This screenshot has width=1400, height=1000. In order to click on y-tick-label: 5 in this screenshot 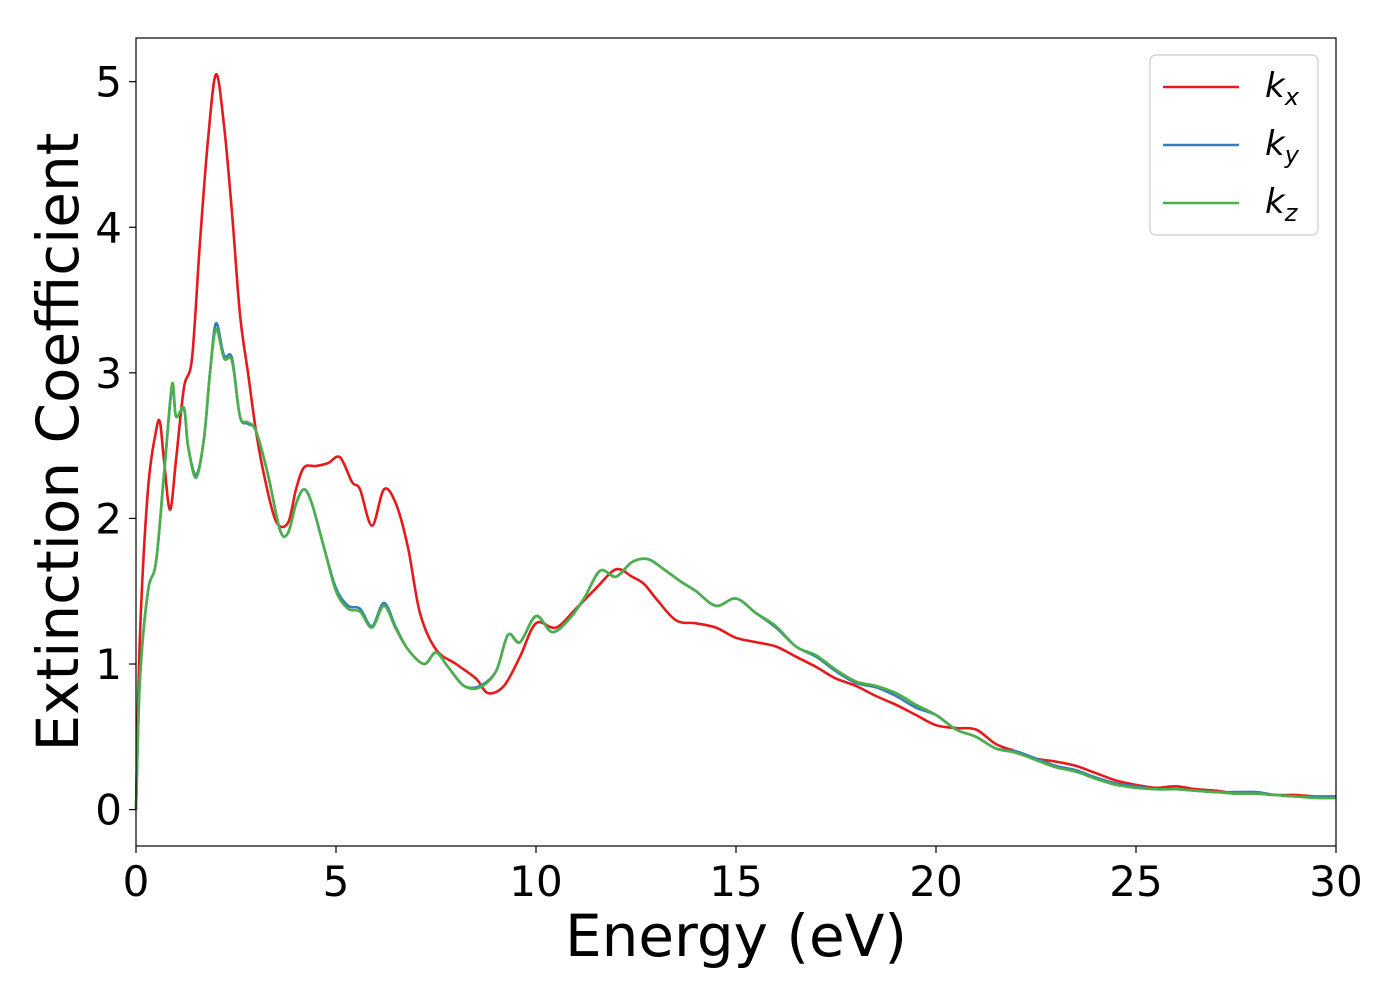, I will do `click(108, 82)`.